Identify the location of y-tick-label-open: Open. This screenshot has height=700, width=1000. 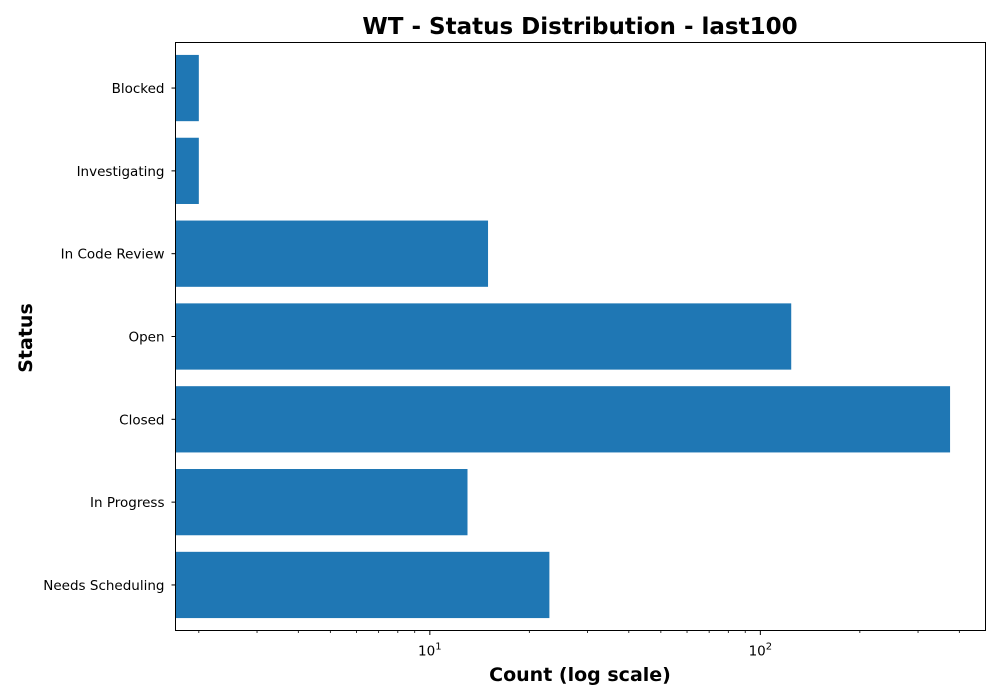
(146, 338).